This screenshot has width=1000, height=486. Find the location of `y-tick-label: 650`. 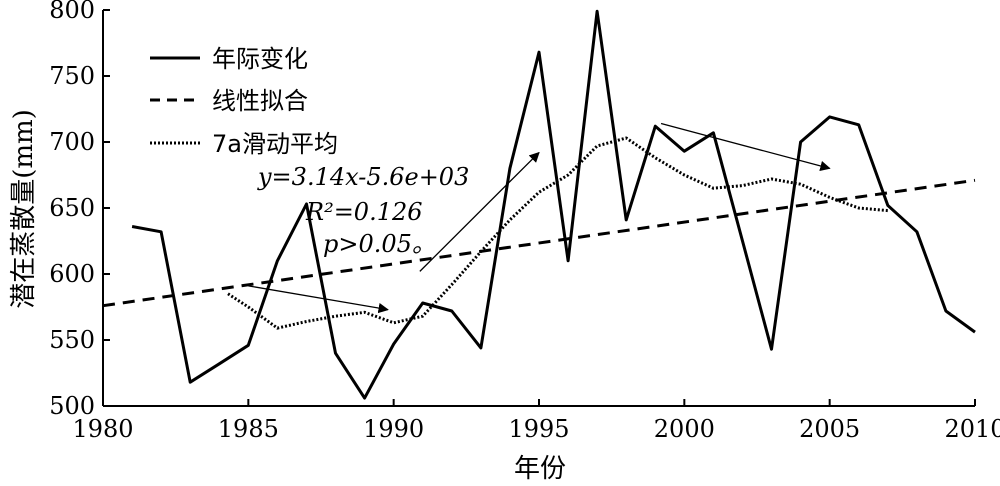

y-tick-label: 650 is located at coordinates (72, 208).